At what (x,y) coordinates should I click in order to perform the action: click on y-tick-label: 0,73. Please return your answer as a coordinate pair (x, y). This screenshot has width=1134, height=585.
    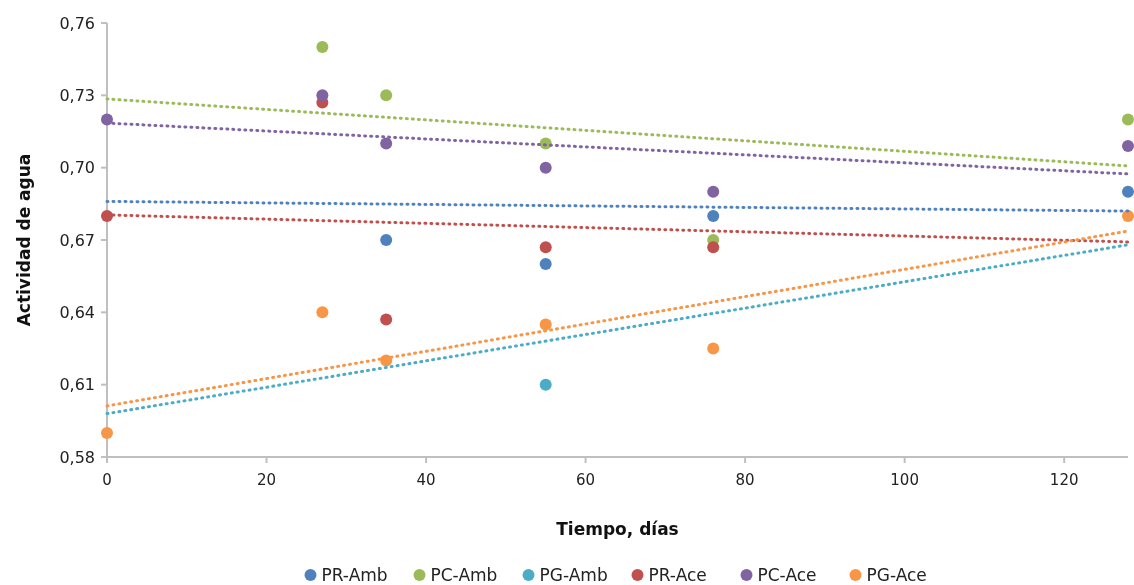
    Looking at the image, I should click on (77, 95).